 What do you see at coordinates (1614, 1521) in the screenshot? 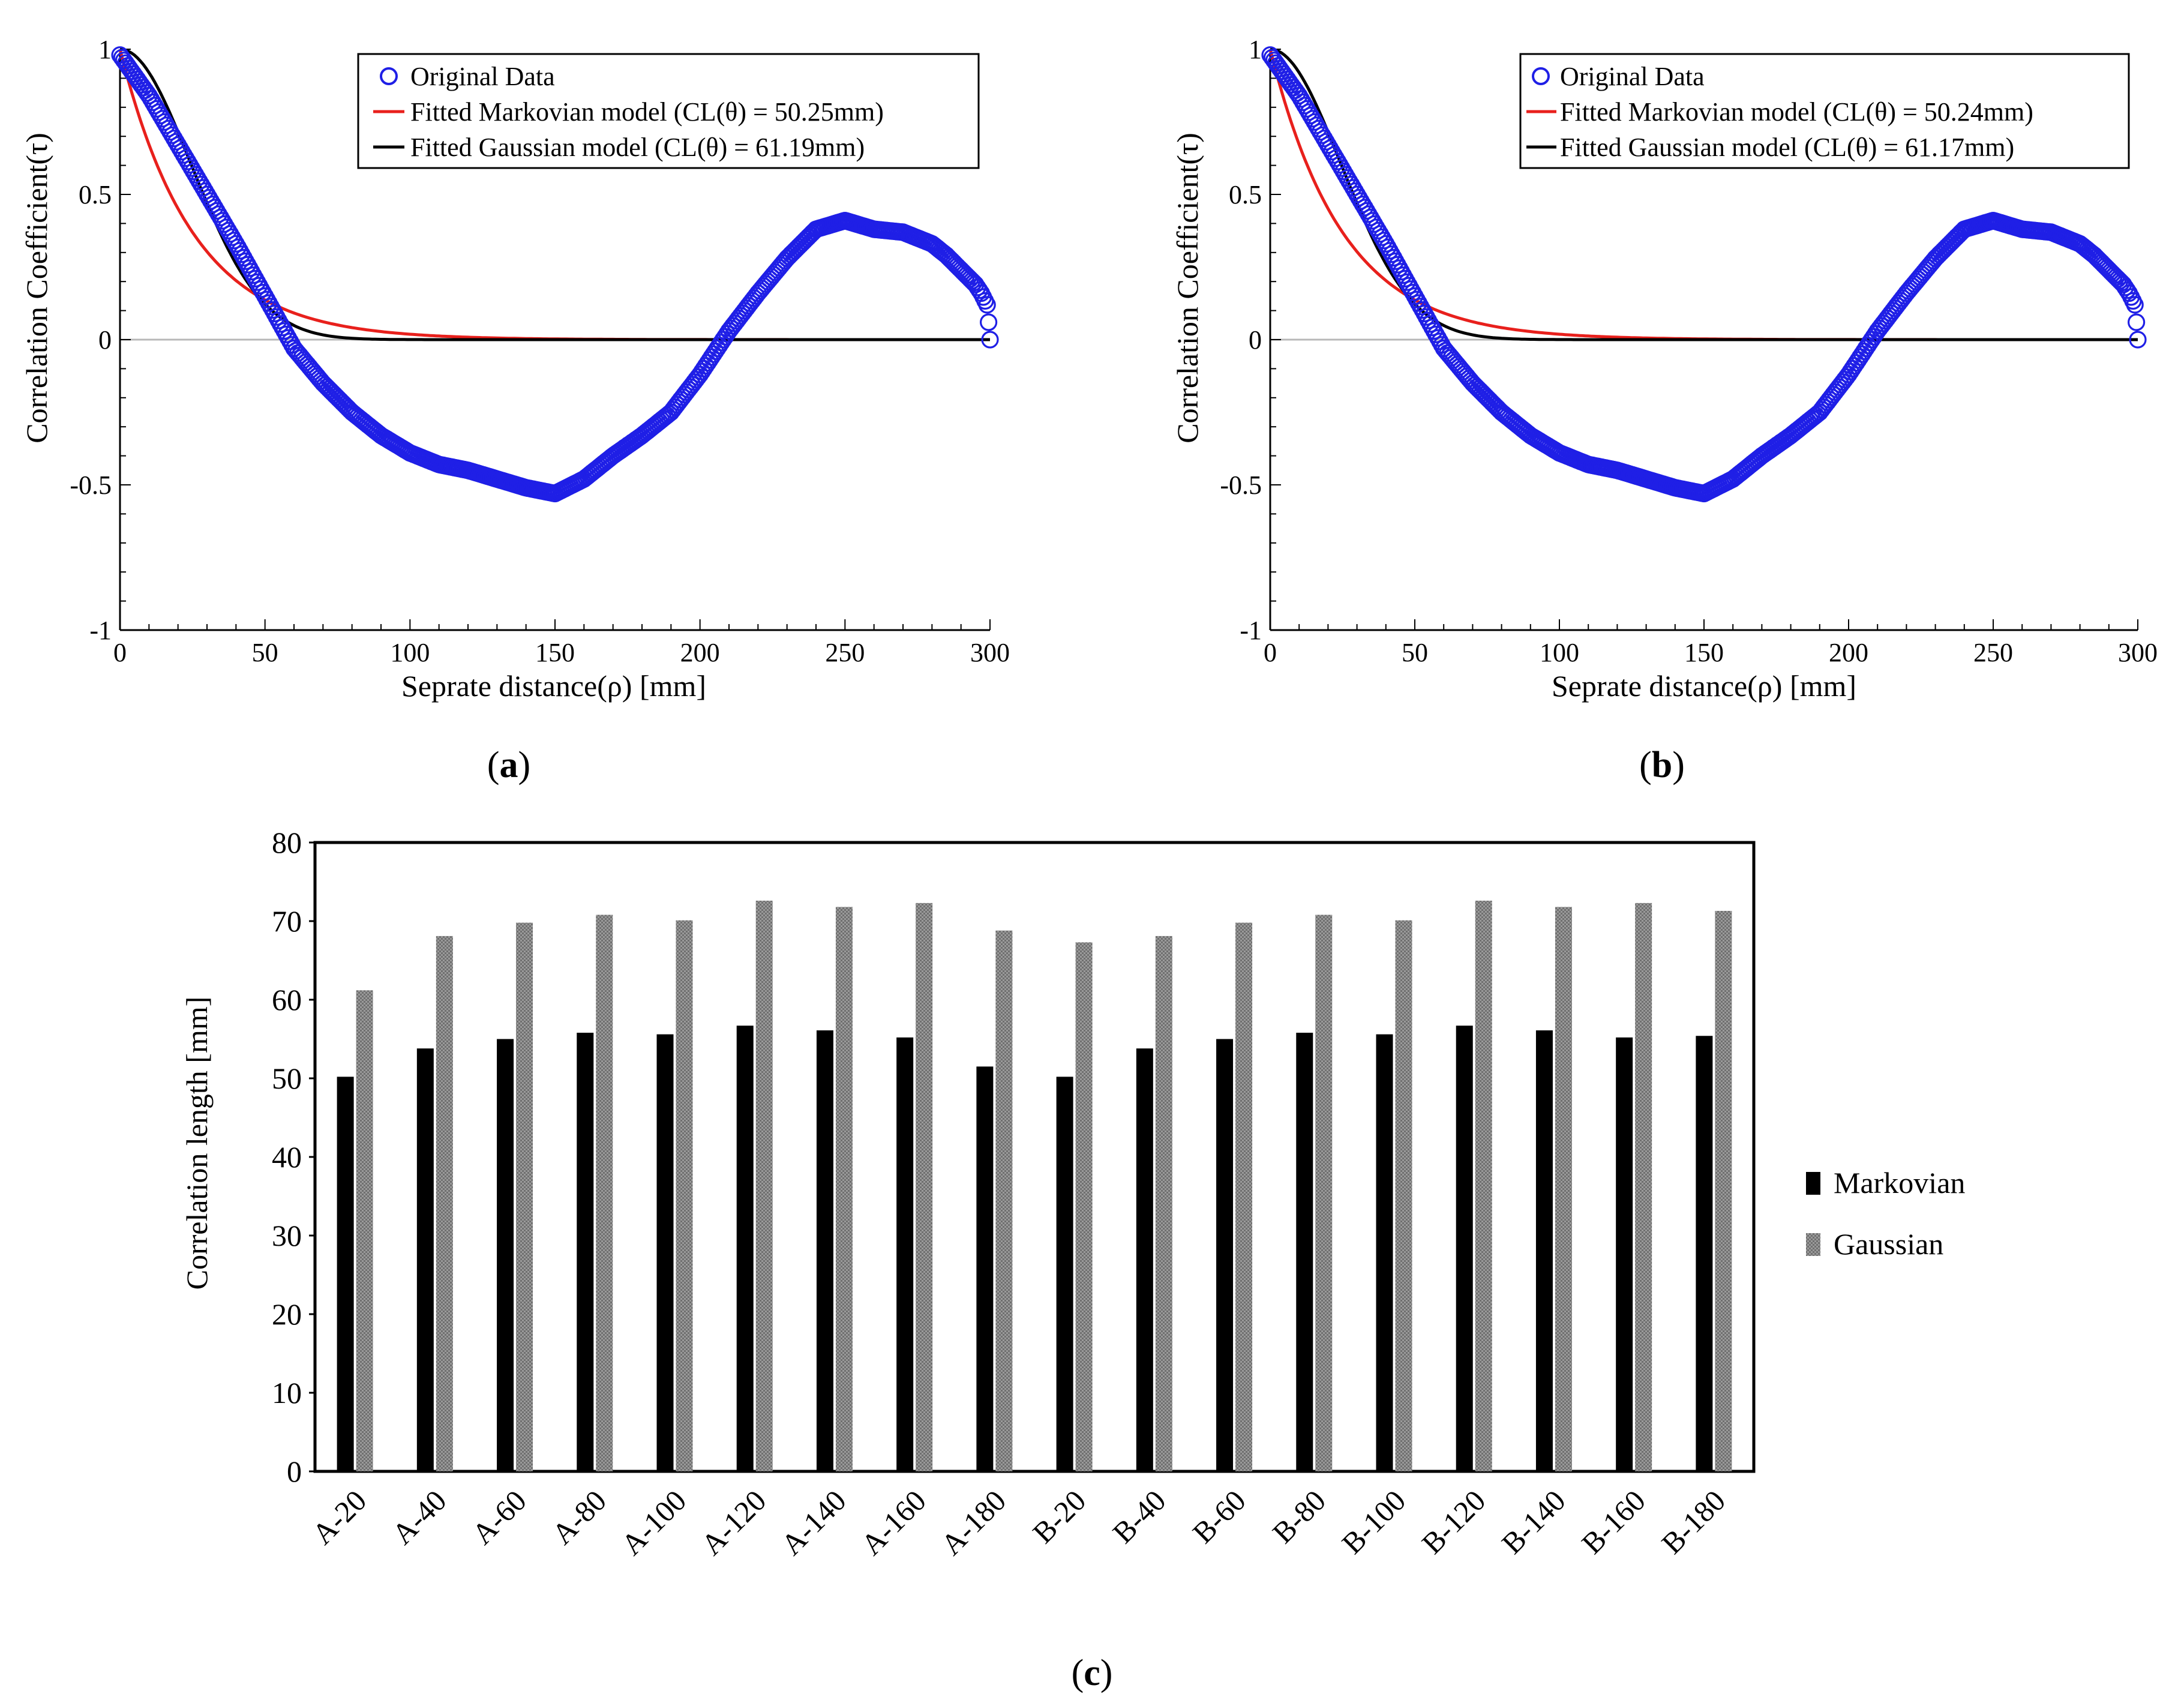
I see `panel-c-x-tick-label: B-160` at bounding box center [1614, 1521].